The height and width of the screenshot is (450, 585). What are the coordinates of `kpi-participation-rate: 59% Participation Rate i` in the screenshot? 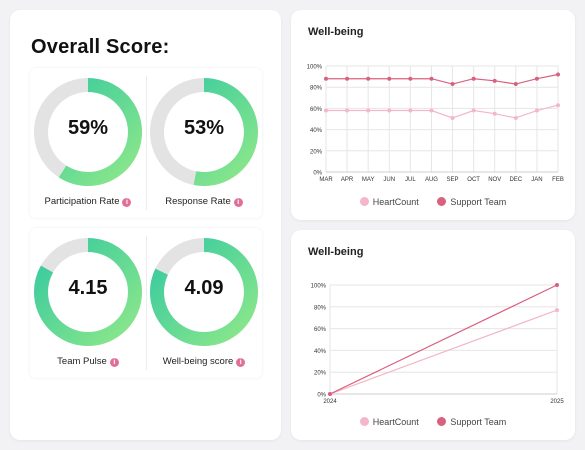 It's located at (88, 143).